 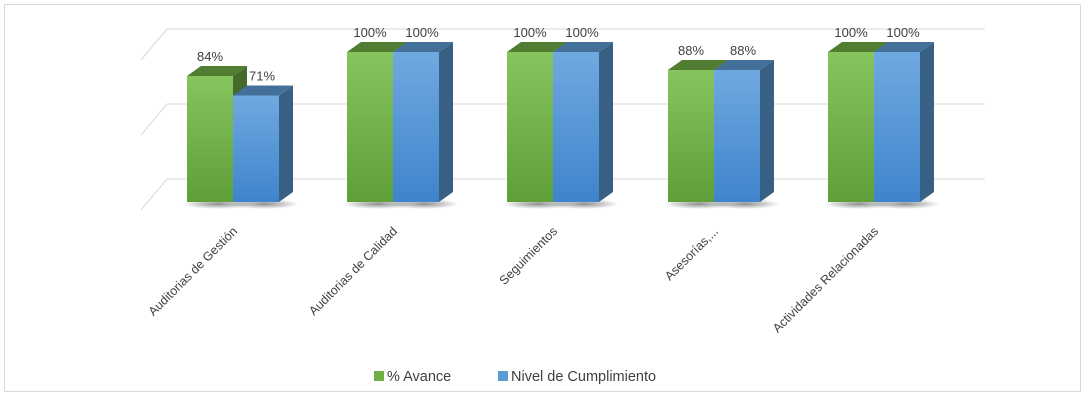 I want to click on gridline, so click(x=562, y=44).